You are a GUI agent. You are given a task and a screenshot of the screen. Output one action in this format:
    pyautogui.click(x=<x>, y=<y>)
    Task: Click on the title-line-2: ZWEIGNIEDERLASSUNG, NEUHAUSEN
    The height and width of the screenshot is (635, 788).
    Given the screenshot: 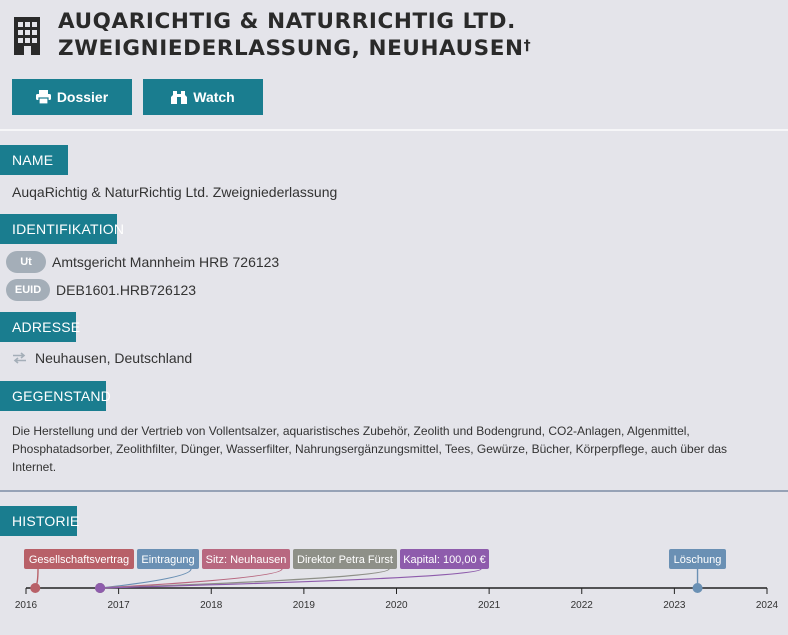 What is the action you would take?
    pyautogui.click(x=291, y=48)
    